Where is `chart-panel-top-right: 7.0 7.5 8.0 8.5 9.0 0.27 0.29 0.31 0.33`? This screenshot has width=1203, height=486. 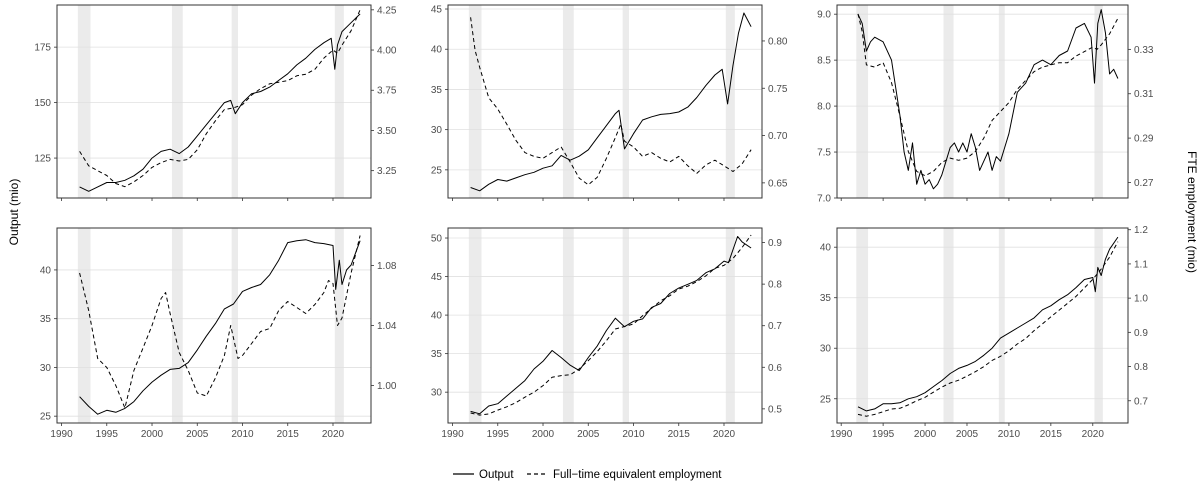 chart-panel-top-right: 7.0 7.5 8.0 8.5 9.0 0.27 0.29 0.31 0.33 is located at coordinates (985, 104).